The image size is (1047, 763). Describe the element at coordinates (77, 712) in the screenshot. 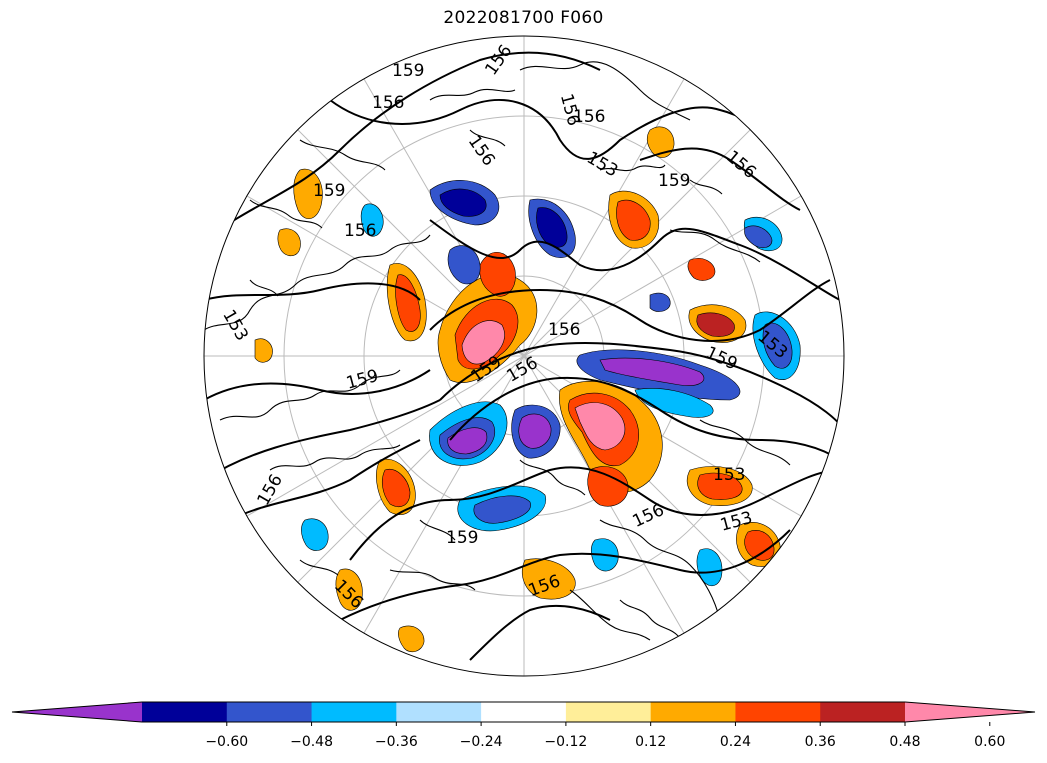

I see `colorbar-extend-min` at that location.